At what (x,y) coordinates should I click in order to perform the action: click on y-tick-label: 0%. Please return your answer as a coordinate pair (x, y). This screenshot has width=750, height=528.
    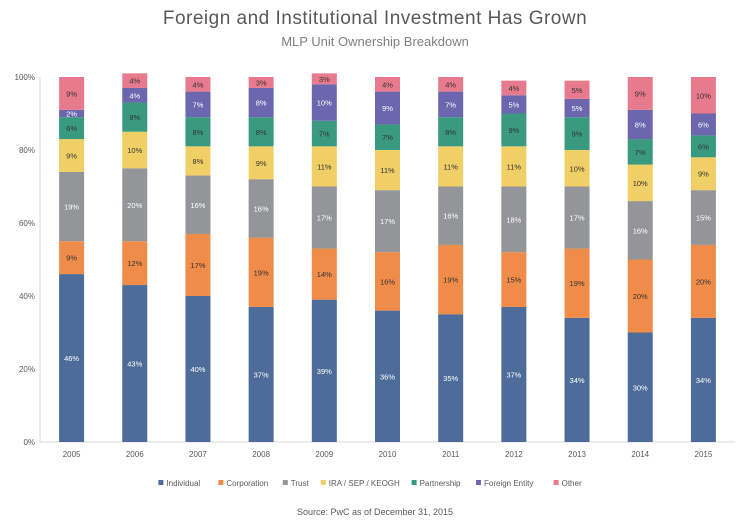
    Looking at the image, I should click on (29, 442).